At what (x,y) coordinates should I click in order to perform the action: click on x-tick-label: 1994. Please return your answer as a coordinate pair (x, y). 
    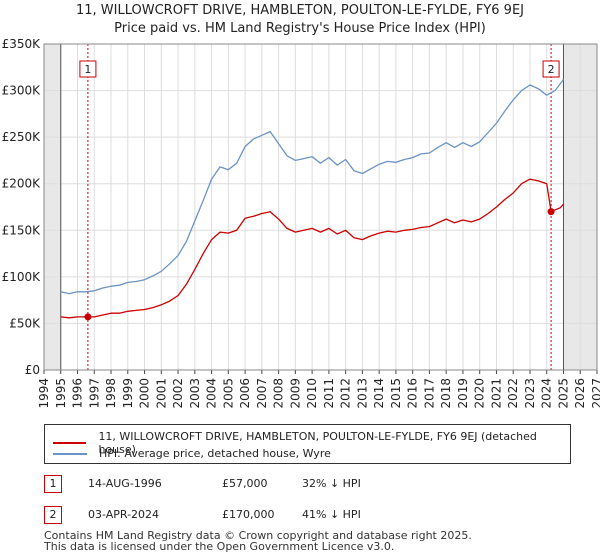
    Looking at the image, I should click on (44, 393).